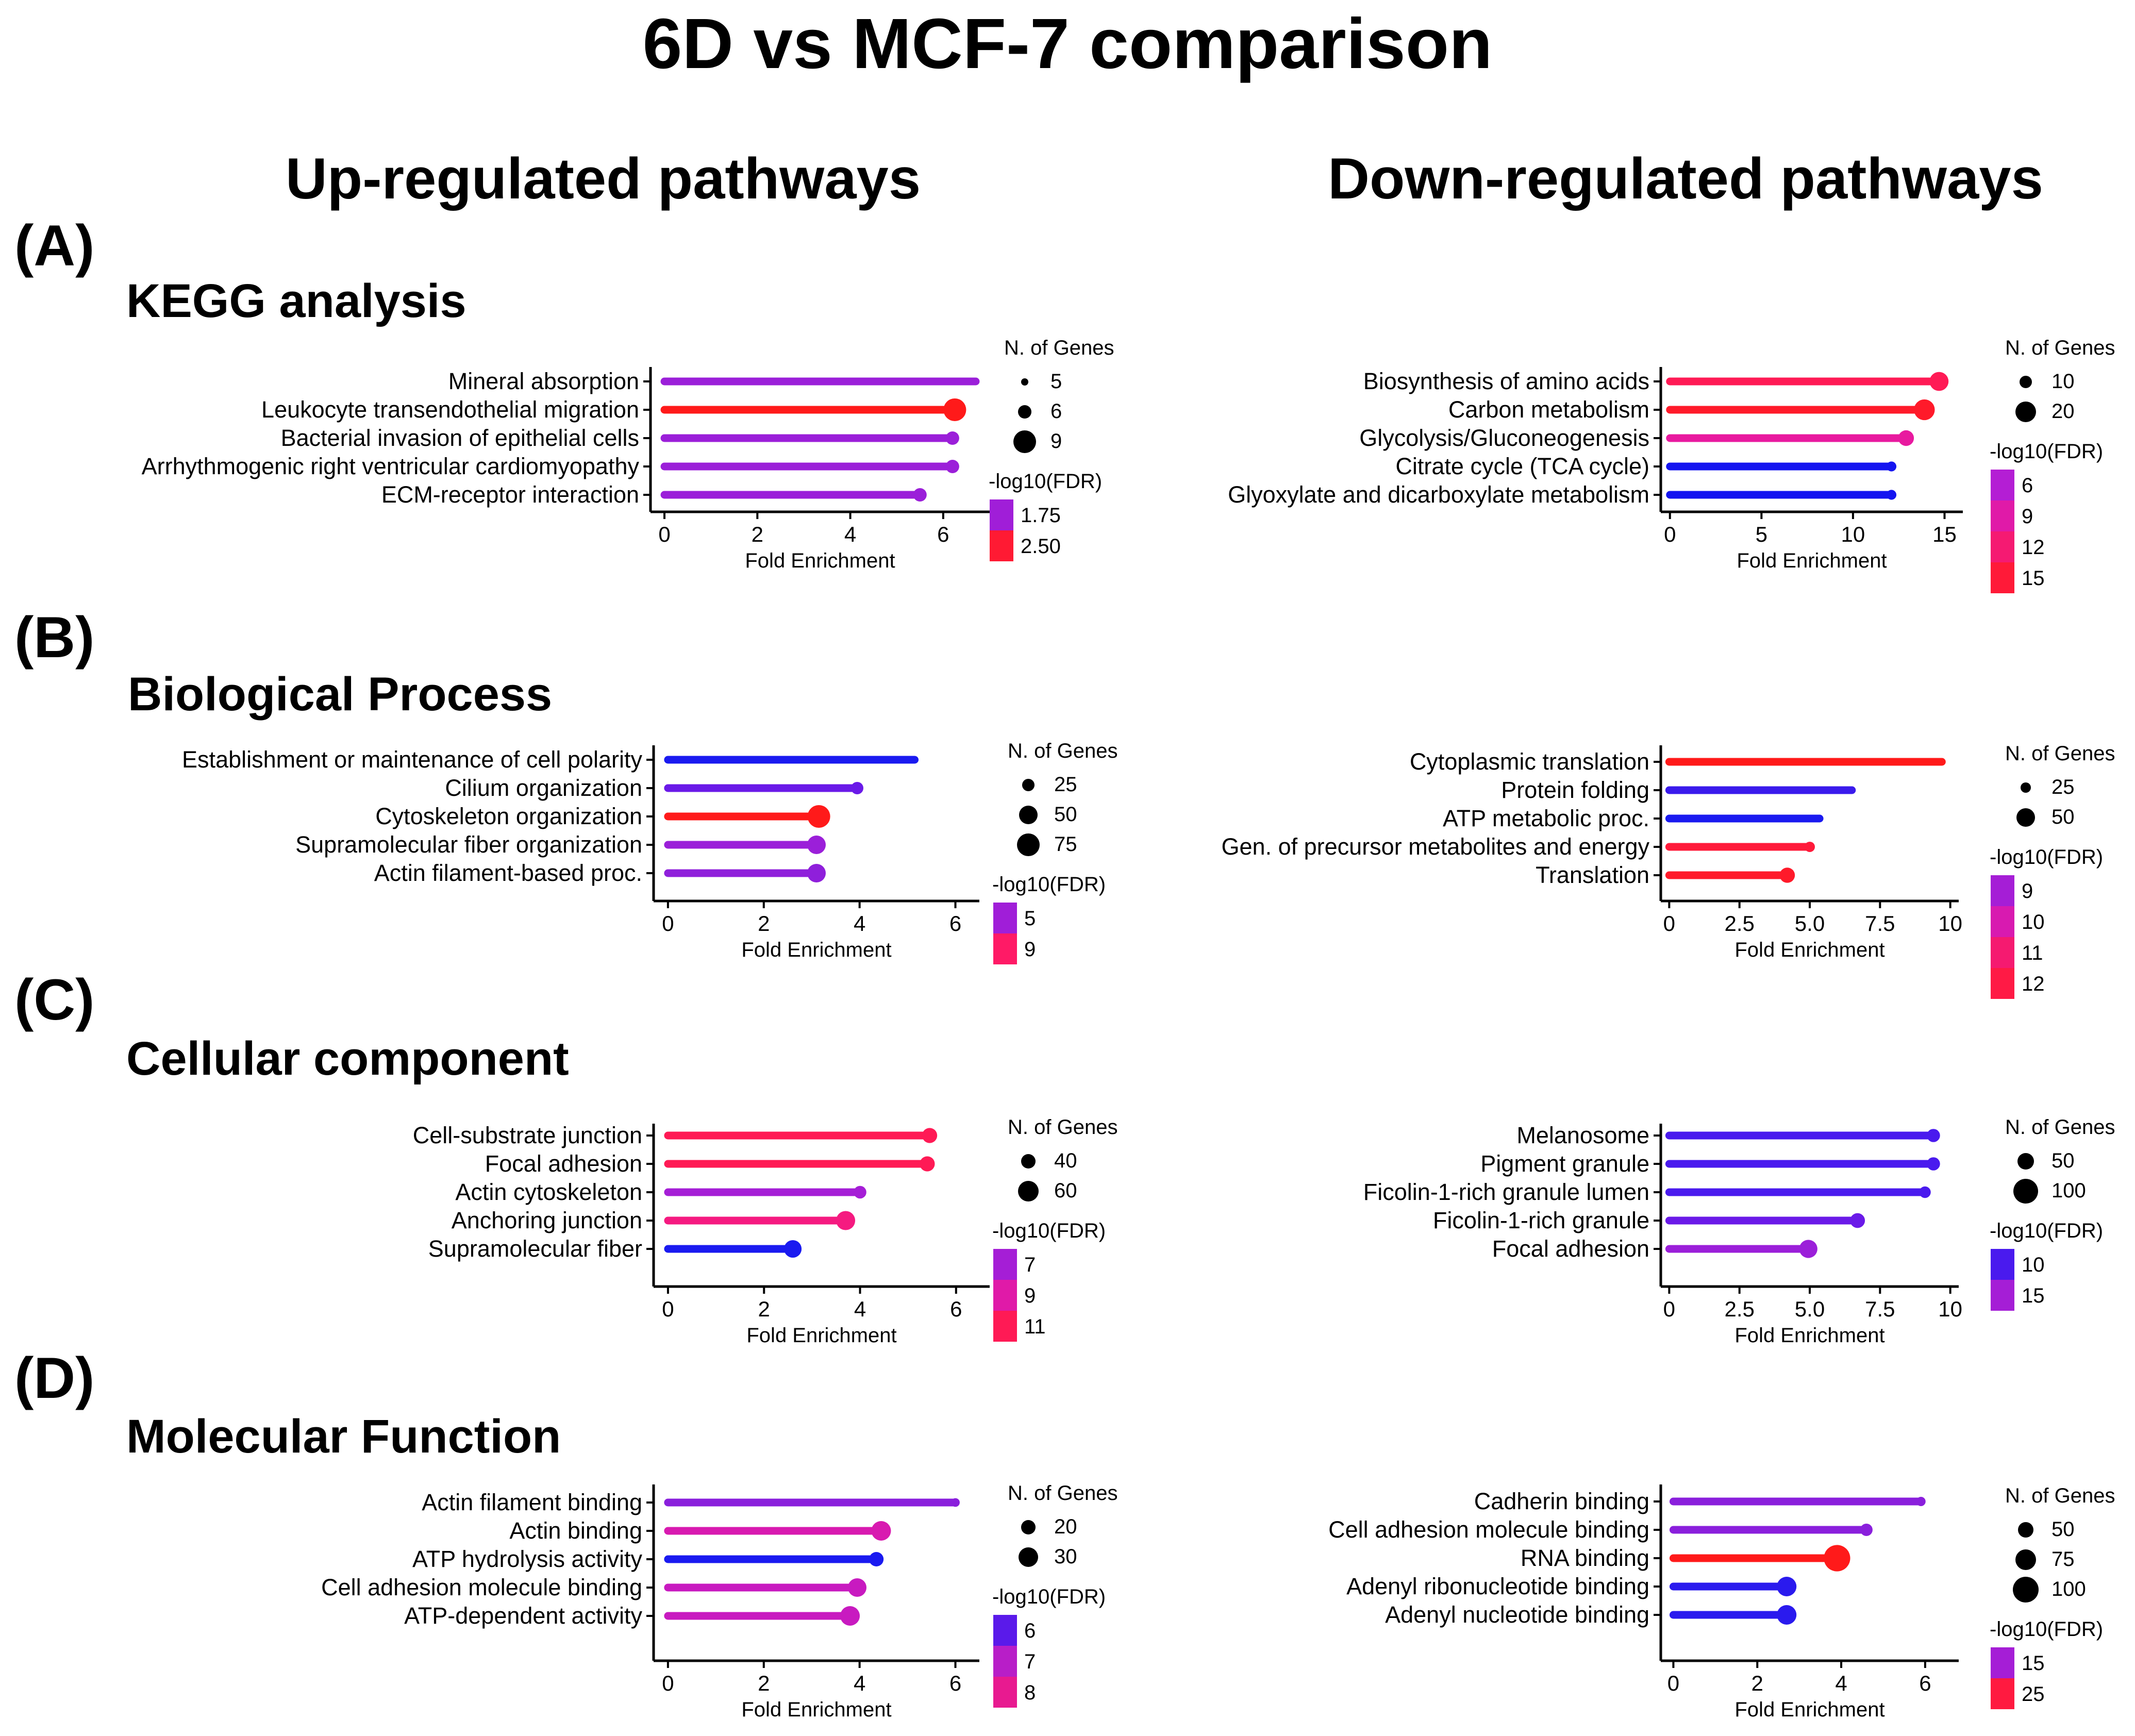 Image resolution: width=2135 pixels, height=1736 pixels. What do you see at coordinates (527, 1559) in the screenshot?
I see `category-label: ATP hydrolysis activity` at bounding box center [527, 1559].